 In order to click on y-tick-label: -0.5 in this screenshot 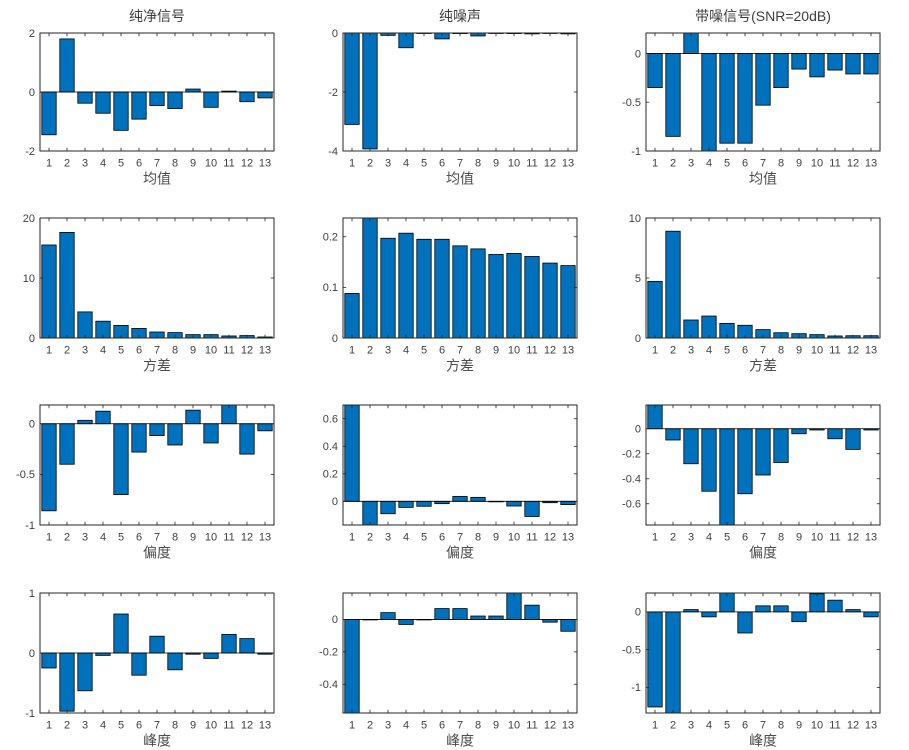, I will do `click(25, 475)`.